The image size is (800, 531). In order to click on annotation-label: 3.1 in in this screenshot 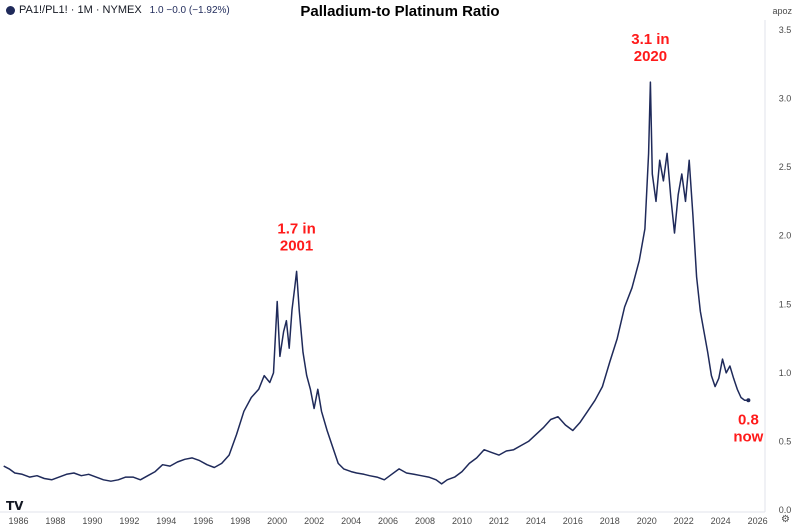, I will do `click(650, 39)`.